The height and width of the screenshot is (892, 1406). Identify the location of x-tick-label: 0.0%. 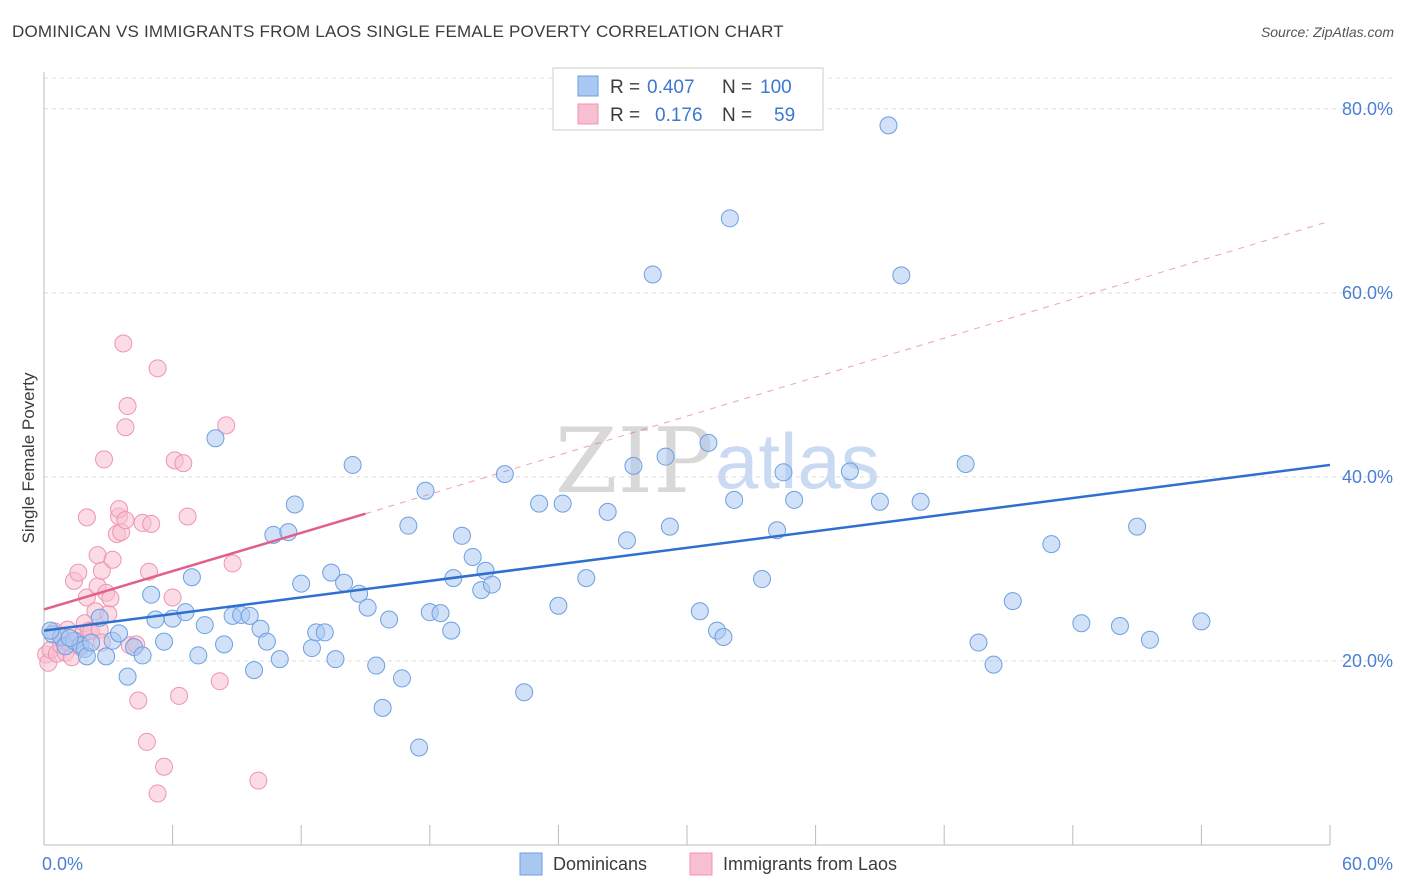
(62, 864).